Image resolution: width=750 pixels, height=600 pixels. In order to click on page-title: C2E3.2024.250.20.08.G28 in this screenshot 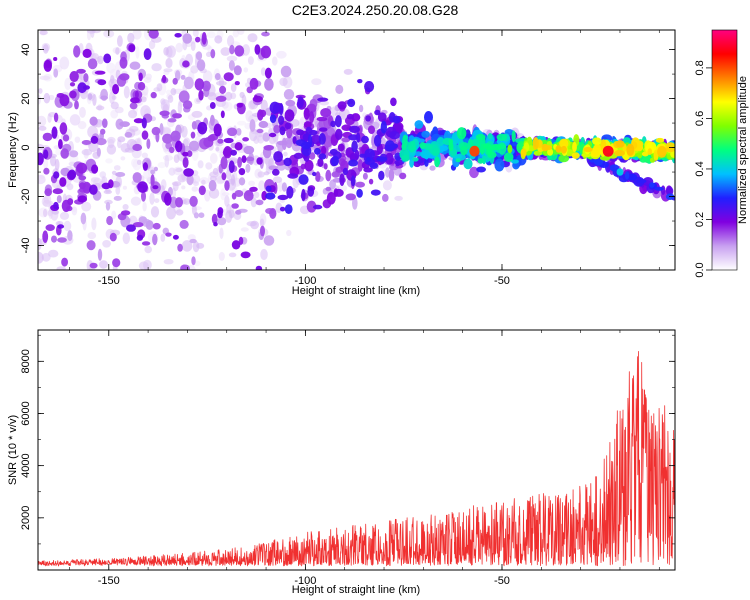, I will do `click(375, 10)`.